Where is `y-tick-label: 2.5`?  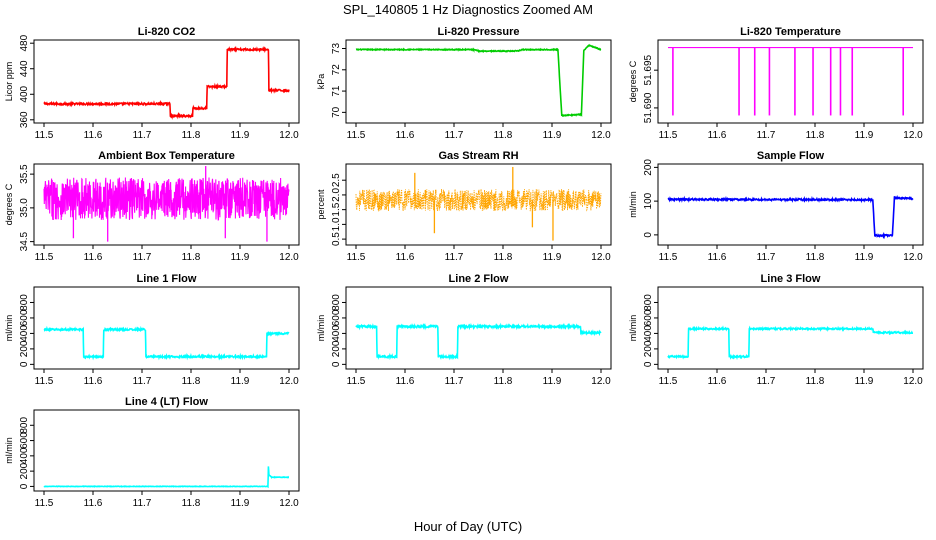 y-tick-label: 2.5 is located at coordinates (336, 180).